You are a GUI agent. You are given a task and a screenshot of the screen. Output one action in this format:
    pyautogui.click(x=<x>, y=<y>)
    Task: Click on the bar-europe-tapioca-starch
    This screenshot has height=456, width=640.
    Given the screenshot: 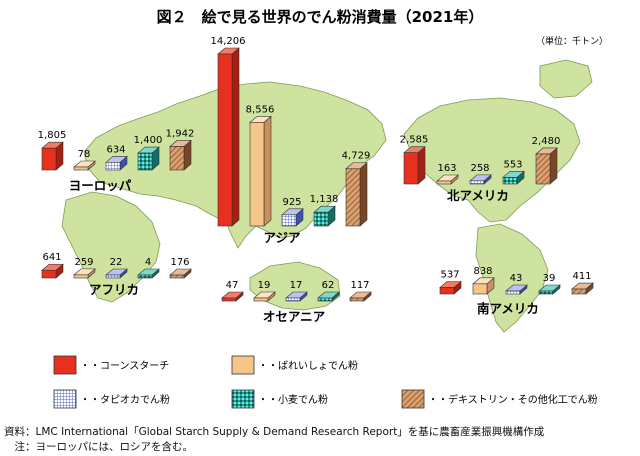 What is the action you would take?
    pyautogui.click(x=116, y=163)
    